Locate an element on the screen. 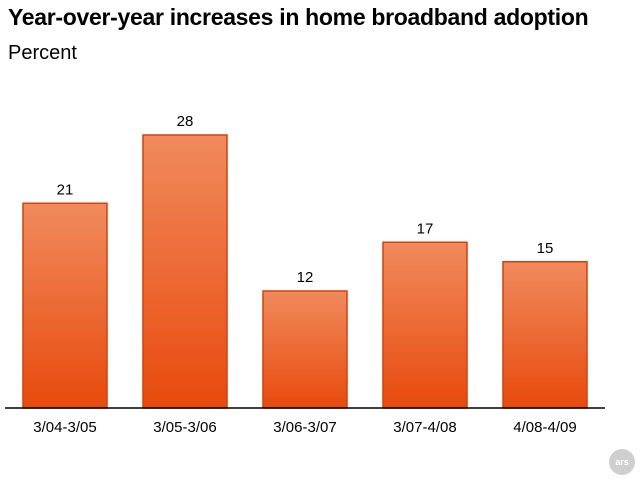 This screenshot has width=640, height=480. x-tick-label-4/08-4/09: 4/08-4/09 is located at coordinates (544, 427).